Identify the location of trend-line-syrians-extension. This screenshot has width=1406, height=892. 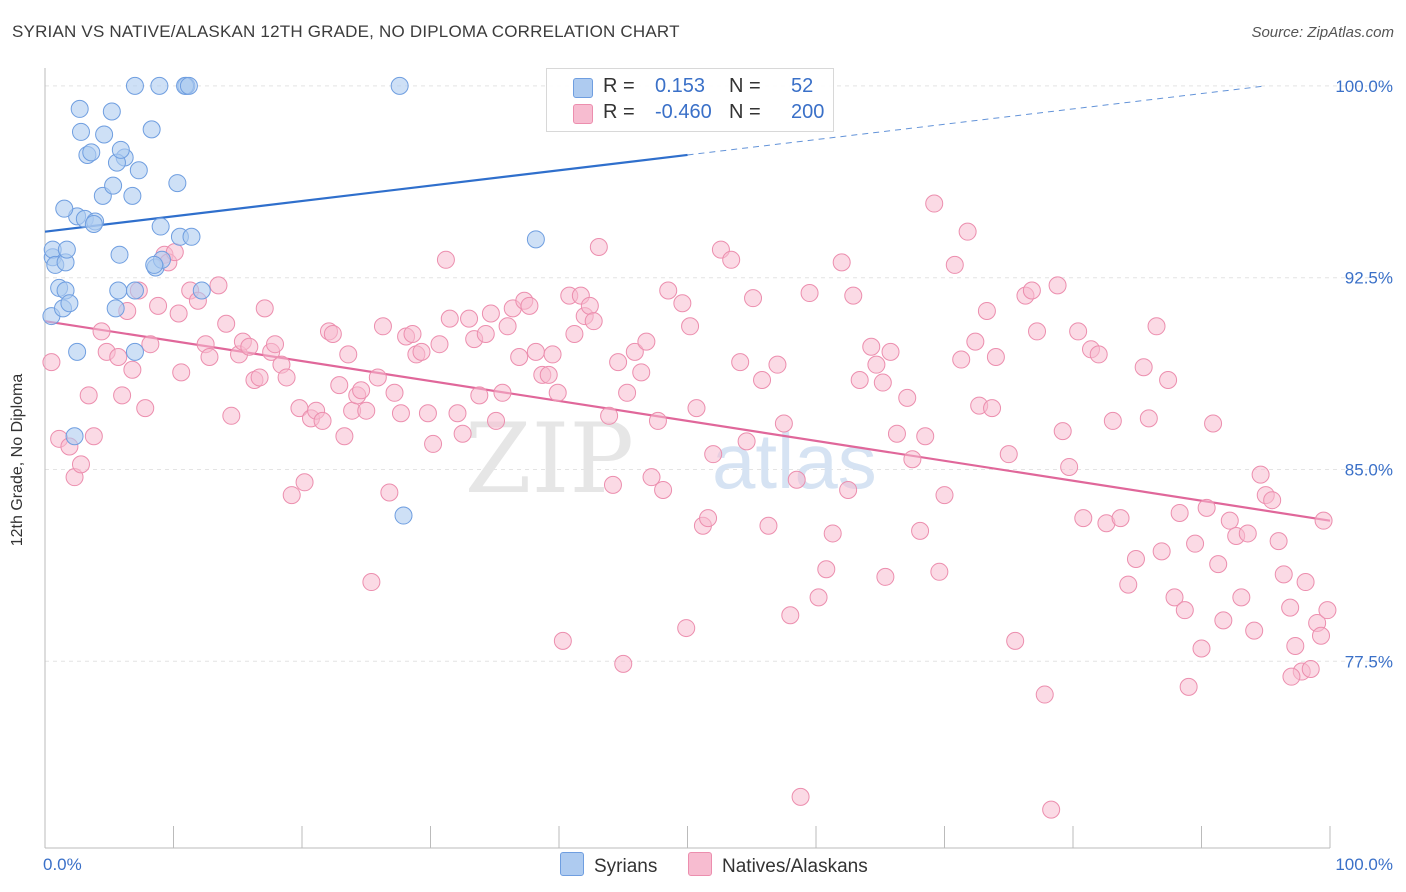
(976, 120).